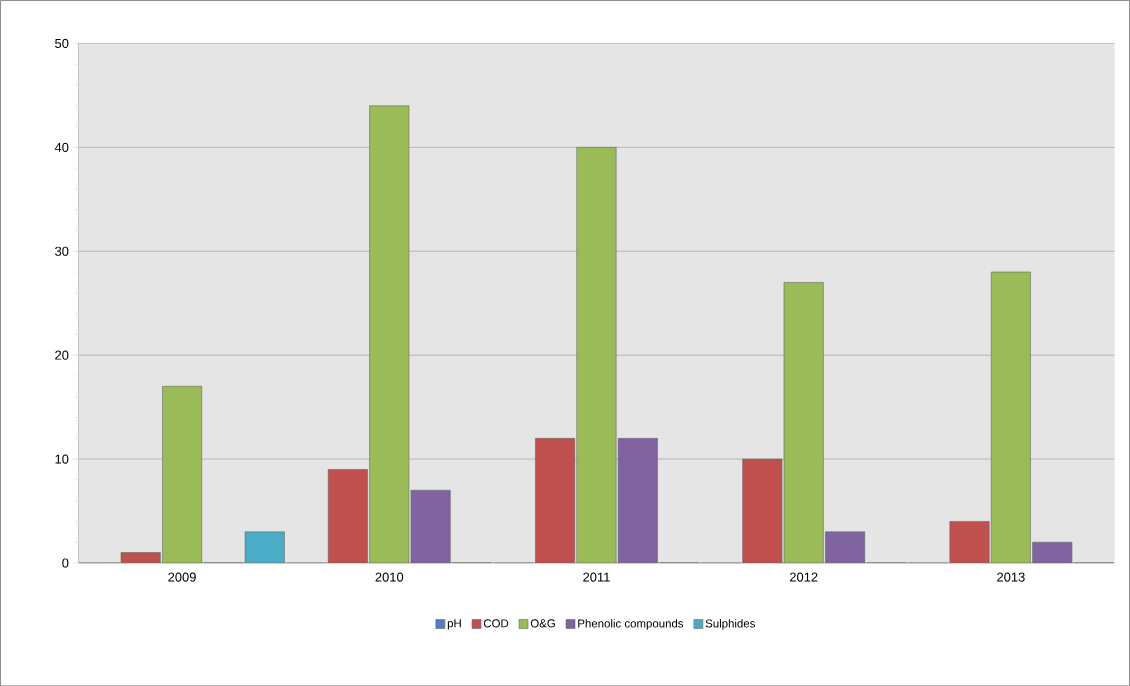 Image resolution: width=1130 pixels, height=686 pixels. I want to click on legend-label: Sulphides, so click(730, 624).